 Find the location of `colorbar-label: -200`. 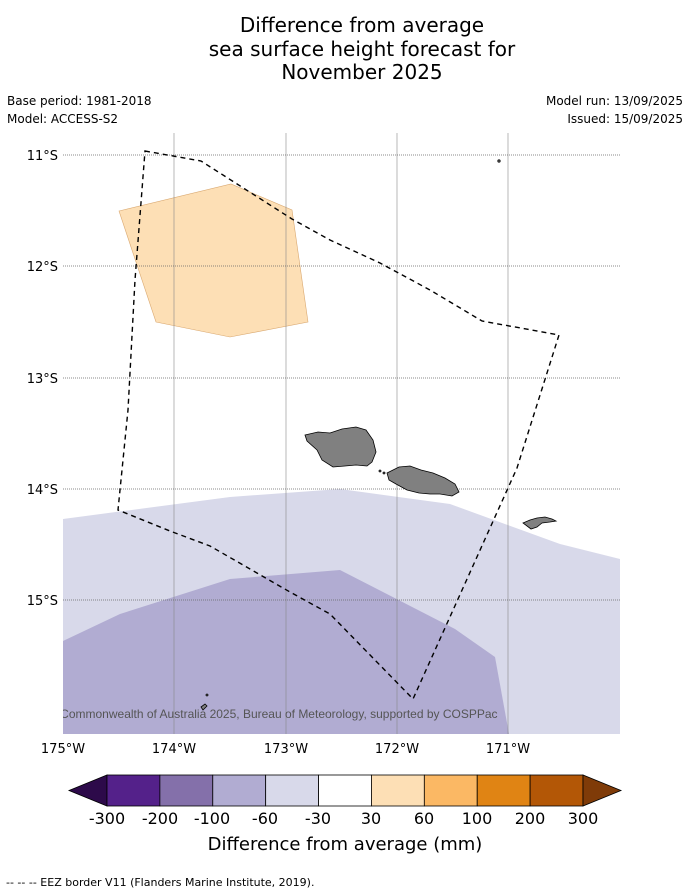

colorbar-label: -200 is located at coordinates (160, 818).